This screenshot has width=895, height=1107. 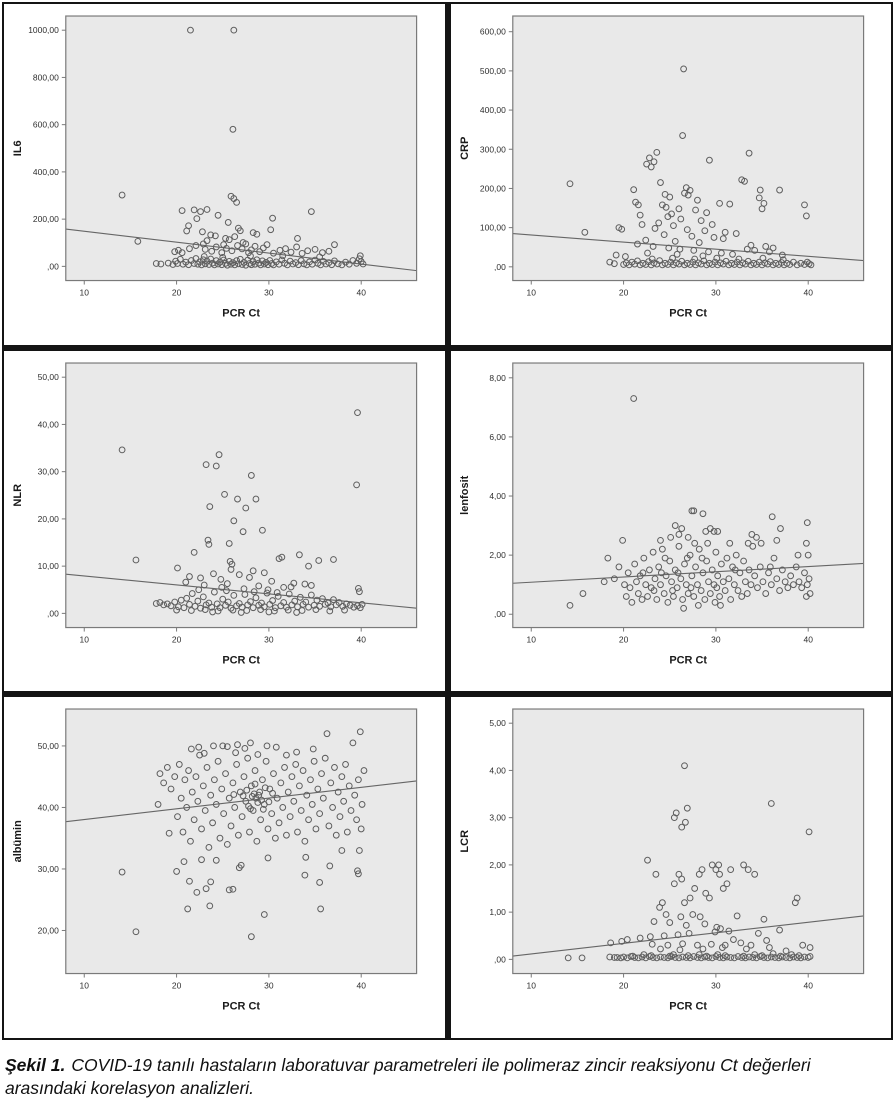 What do you see at coordinates (52, 495) in the screenshot?
I see `nlr-y-axis: ,00 10,00 20,00 30,00 40,00 50,00` at bounding box center [52, 495].